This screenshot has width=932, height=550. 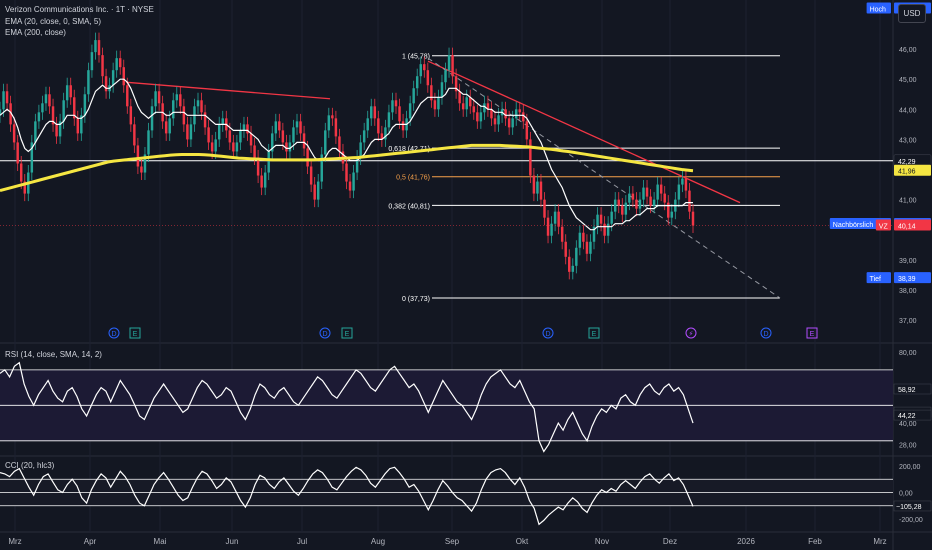 What do you see at coordinates (746, 541) in the screenshot?
I see `x-tick-label: 2026` at bounding box center [746, 541].